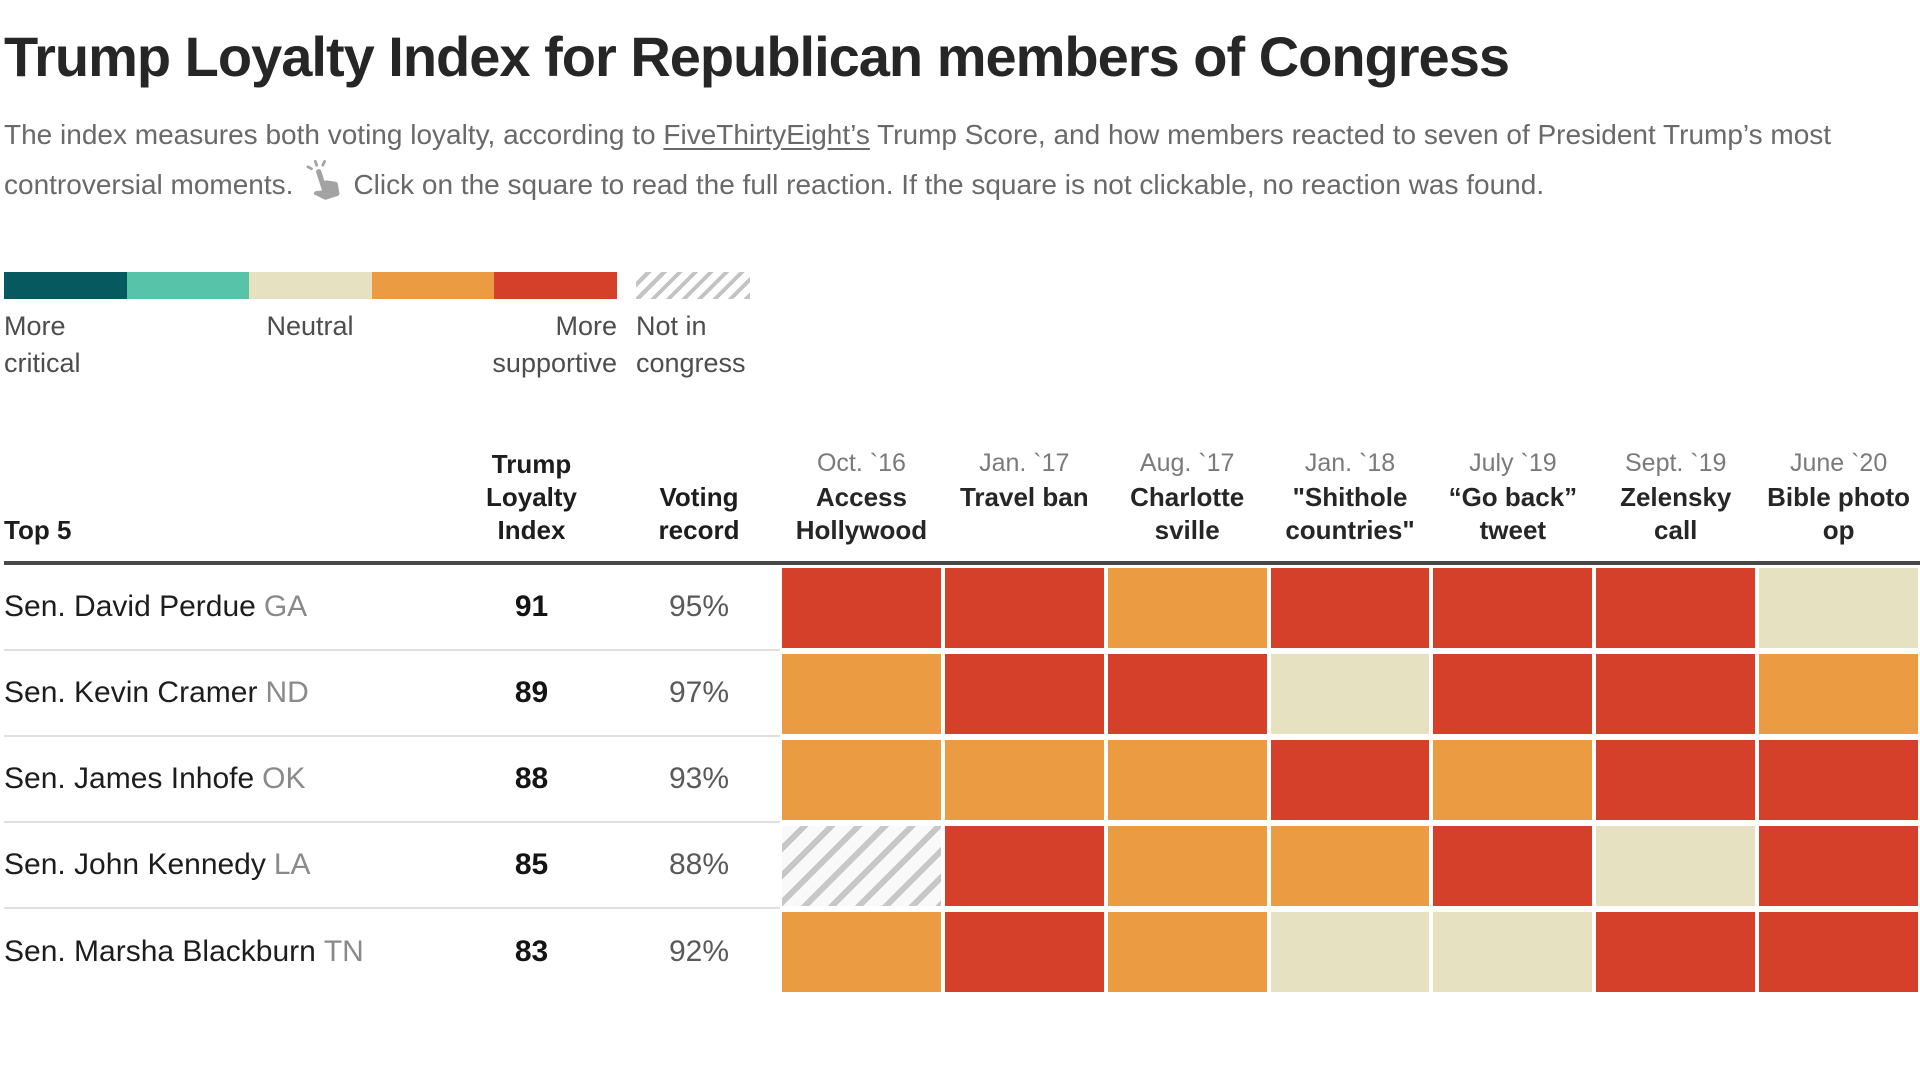 This screenshot has height=1080, width=1920. I want to click on voting-record-value: 95%, so click(699, 606).